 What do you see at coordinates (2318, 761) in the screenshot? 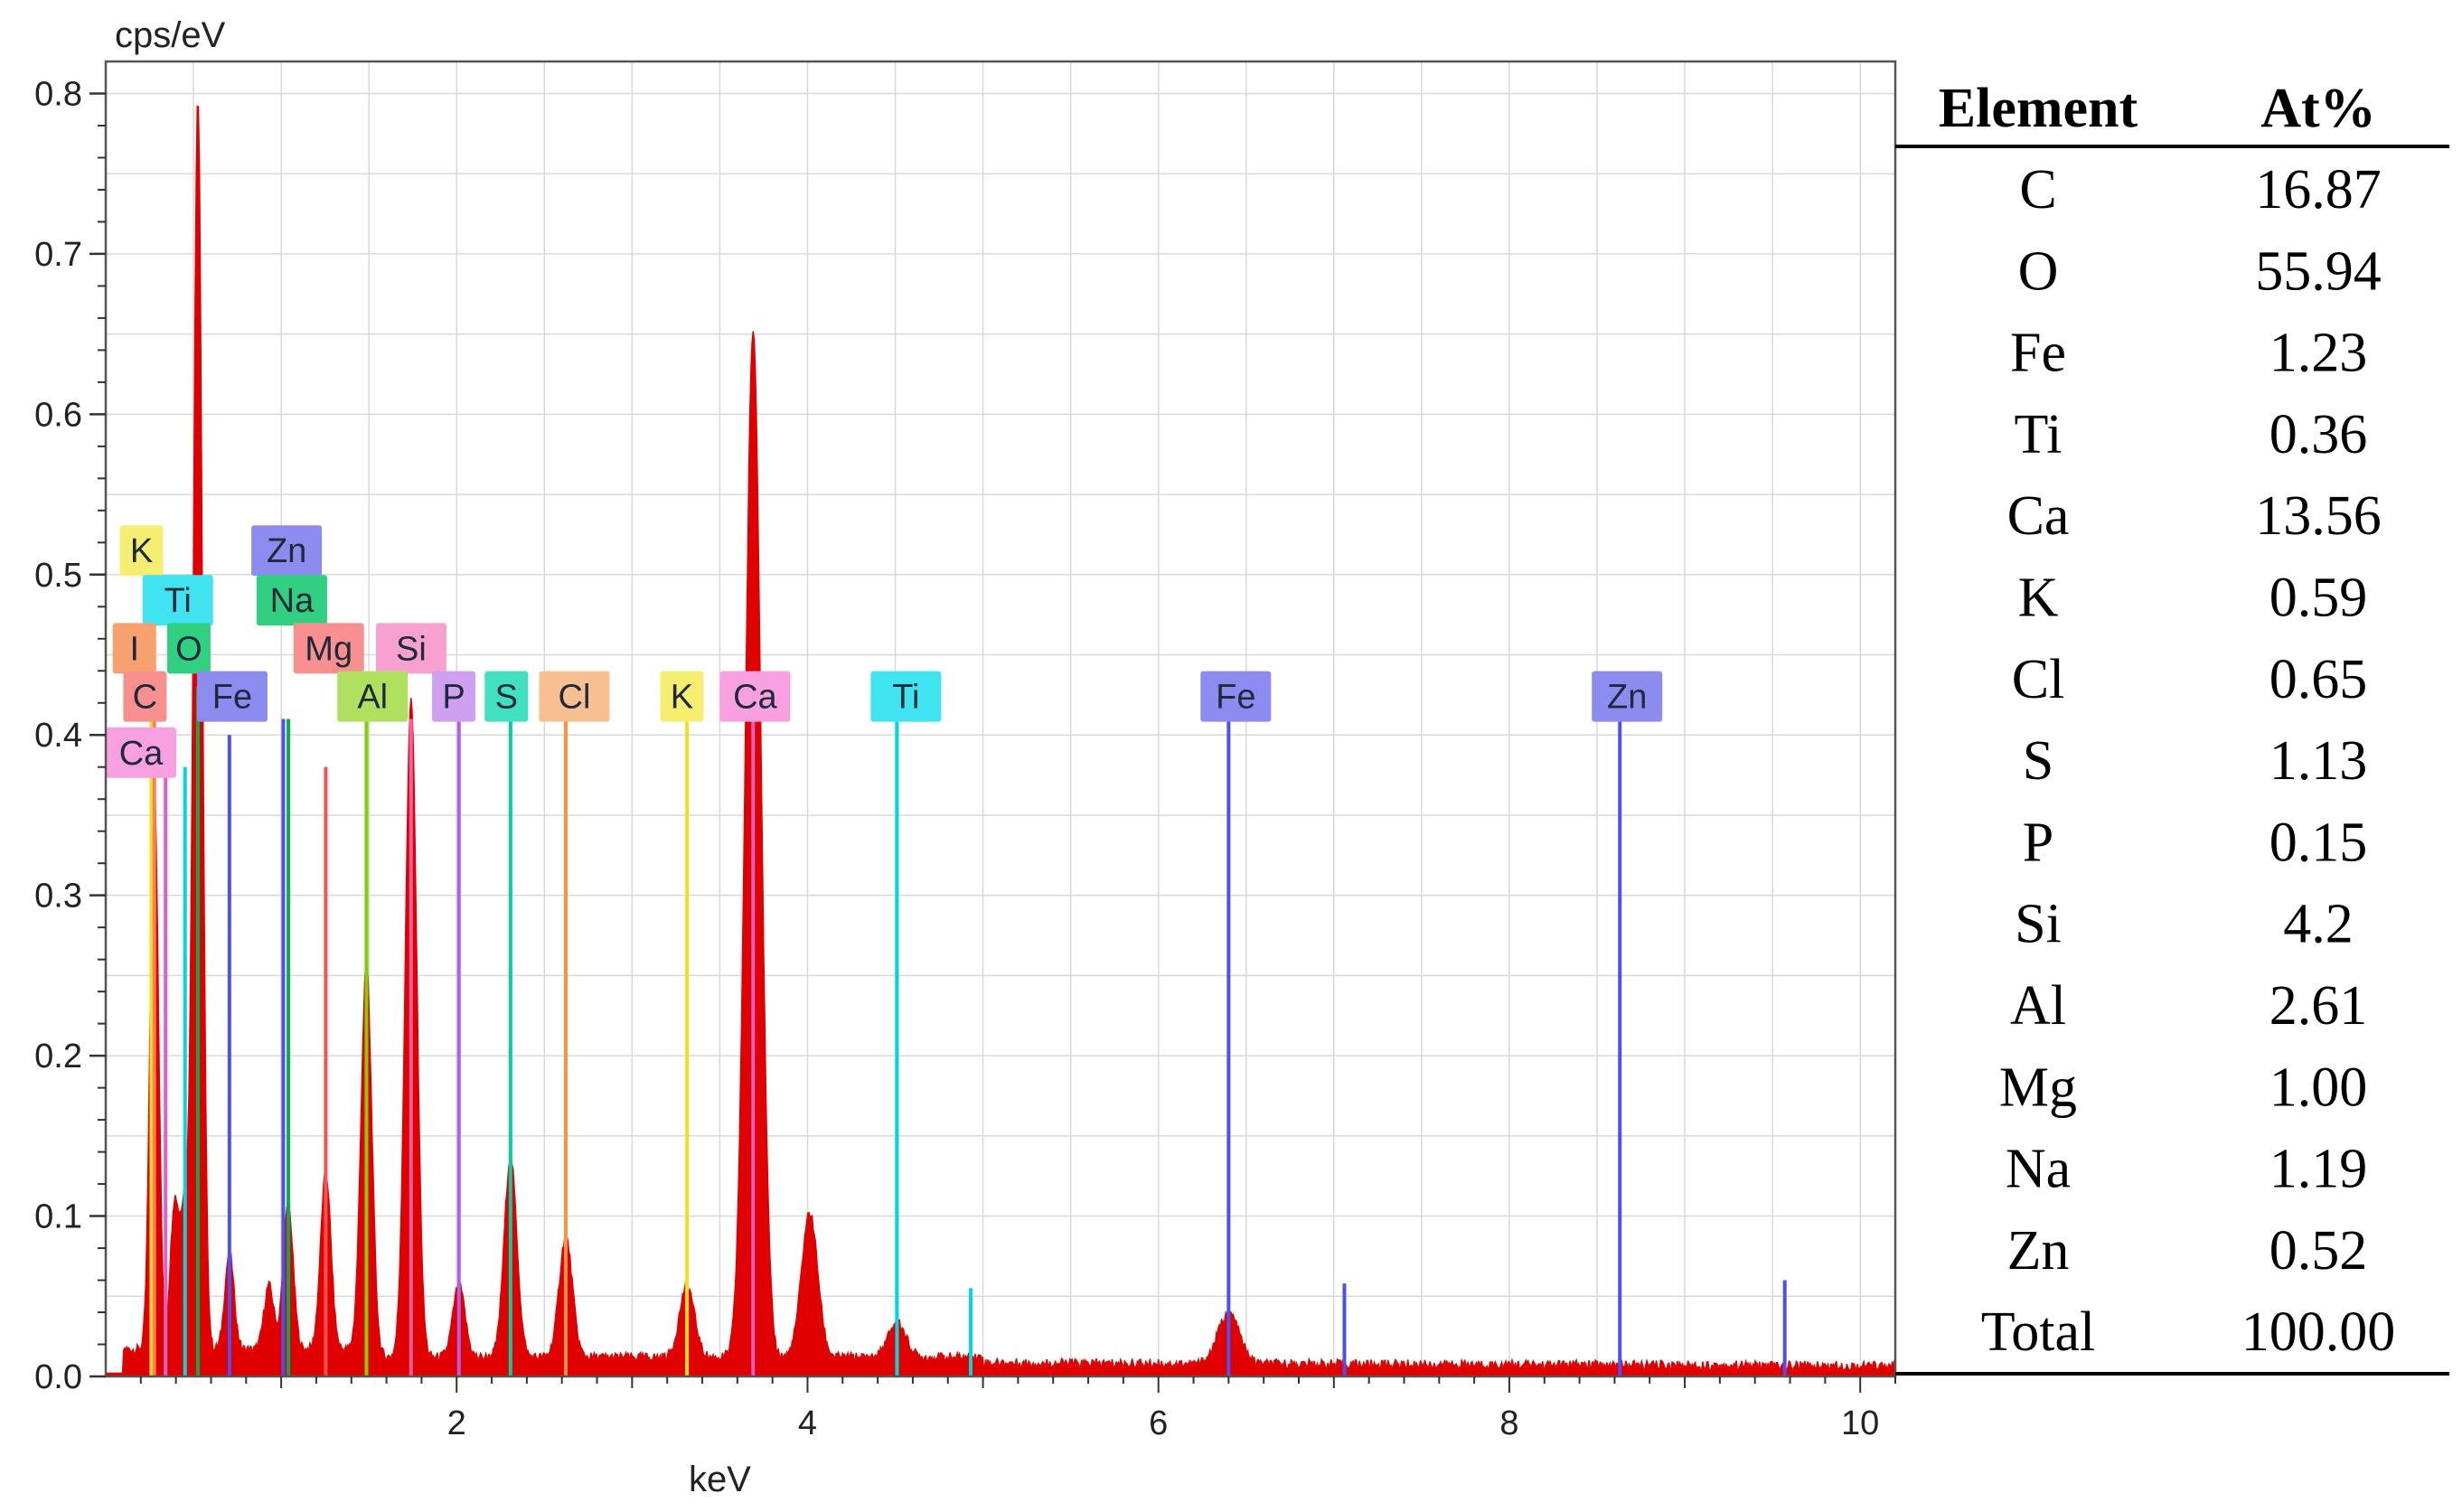
I see `table-cell-at-percent: 1.13` at bounding box center [2318, 761].